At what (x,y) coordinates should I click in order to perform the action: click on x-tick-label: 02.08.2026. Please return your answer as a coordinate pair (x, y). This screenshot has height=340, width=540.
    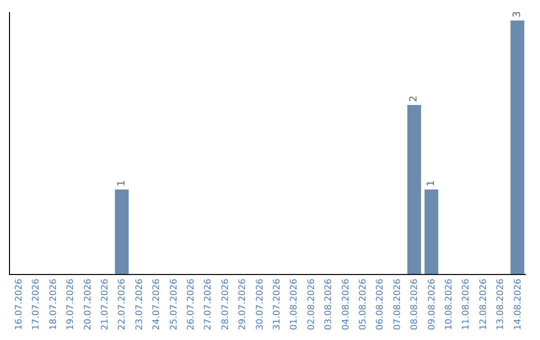
    Looking at the image, I should click on (311, 304).